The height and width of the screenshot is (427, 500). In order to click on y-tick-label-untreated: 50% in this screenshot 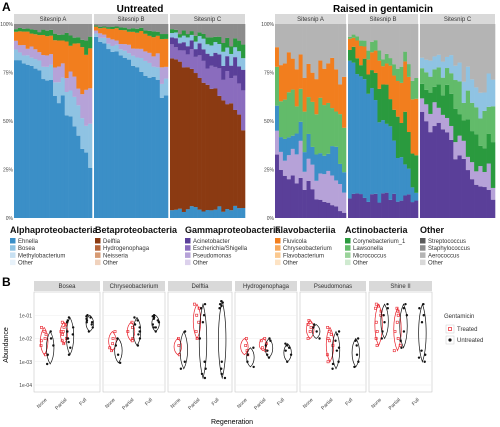, I will do `click(8, 122)`.